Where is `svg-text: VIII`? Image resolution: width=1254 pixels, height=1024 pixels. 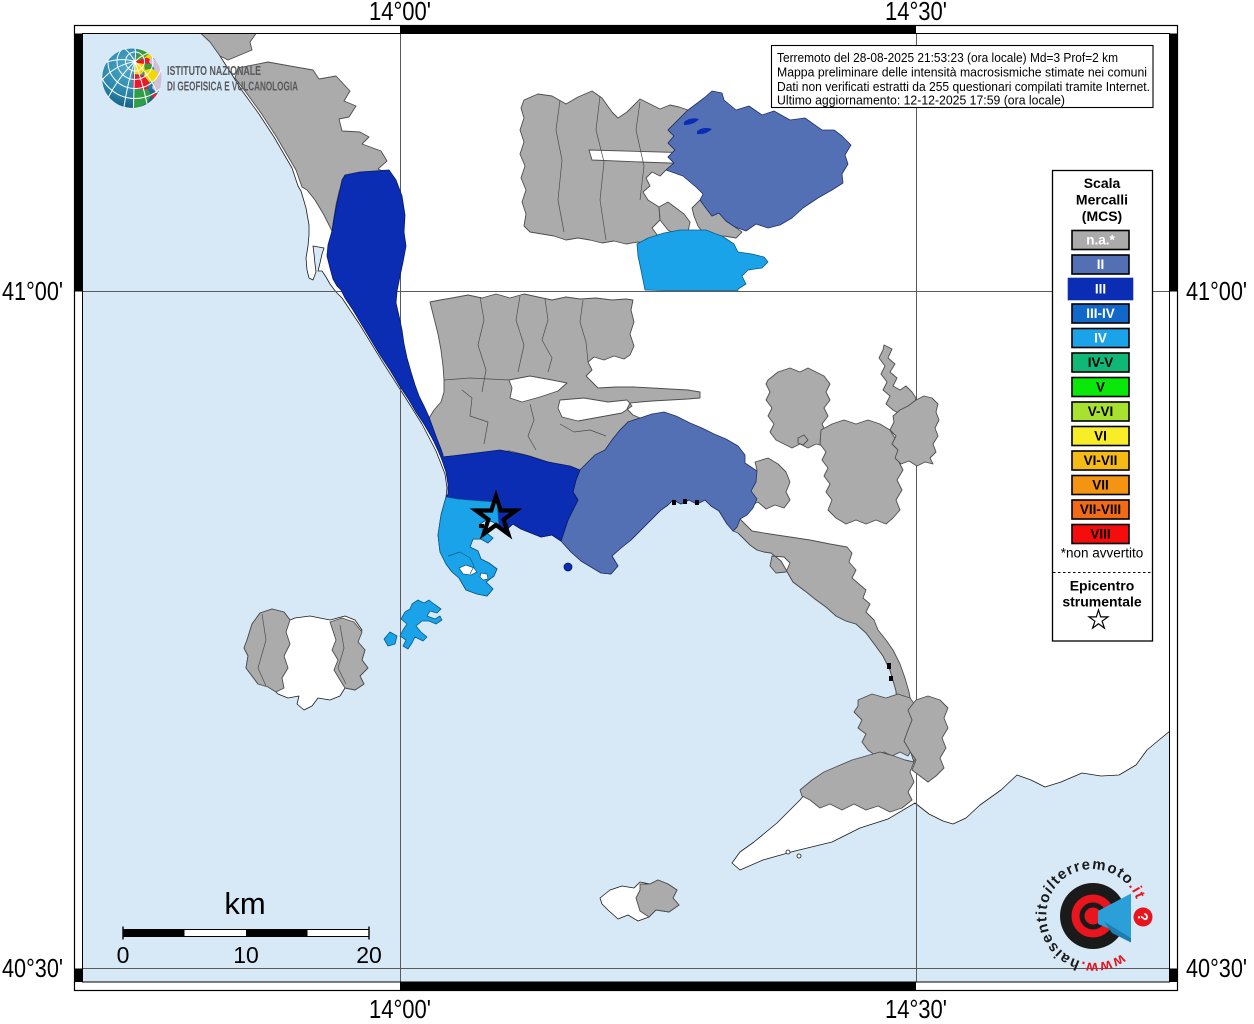 svg-text: VIII is located at coordinates (1100, 534).